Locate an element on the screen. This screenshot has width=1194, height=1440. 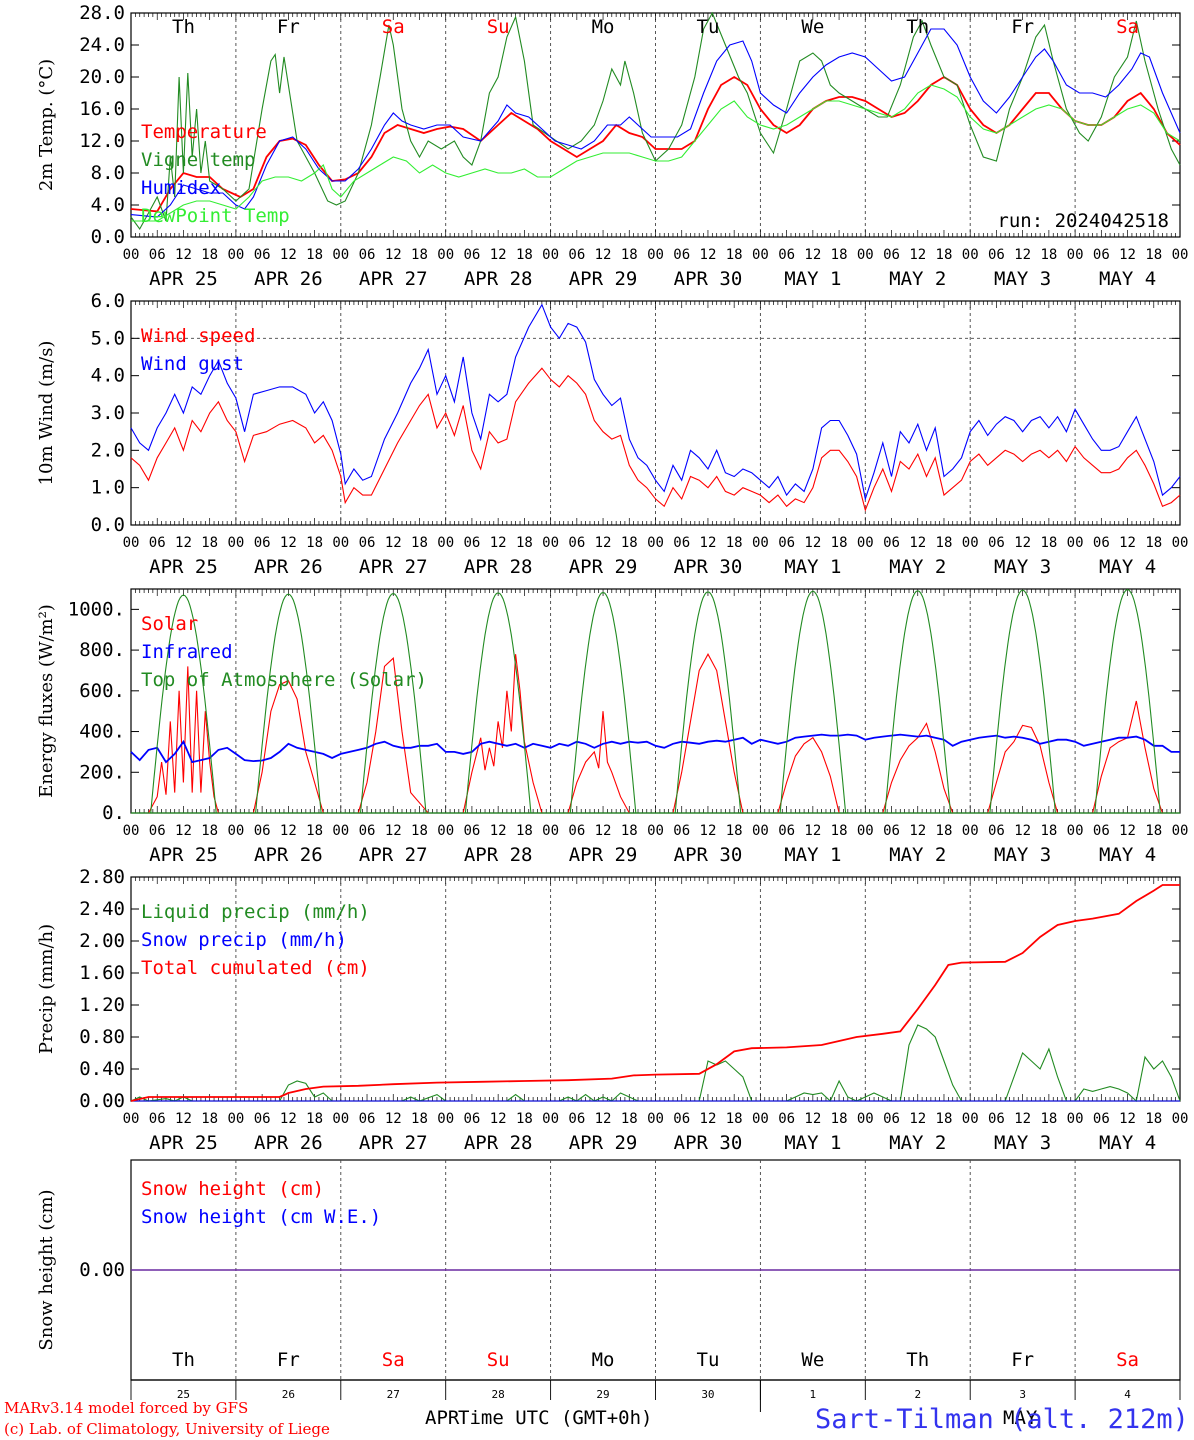
series-wind-gust is located at coordinates (655, 402).